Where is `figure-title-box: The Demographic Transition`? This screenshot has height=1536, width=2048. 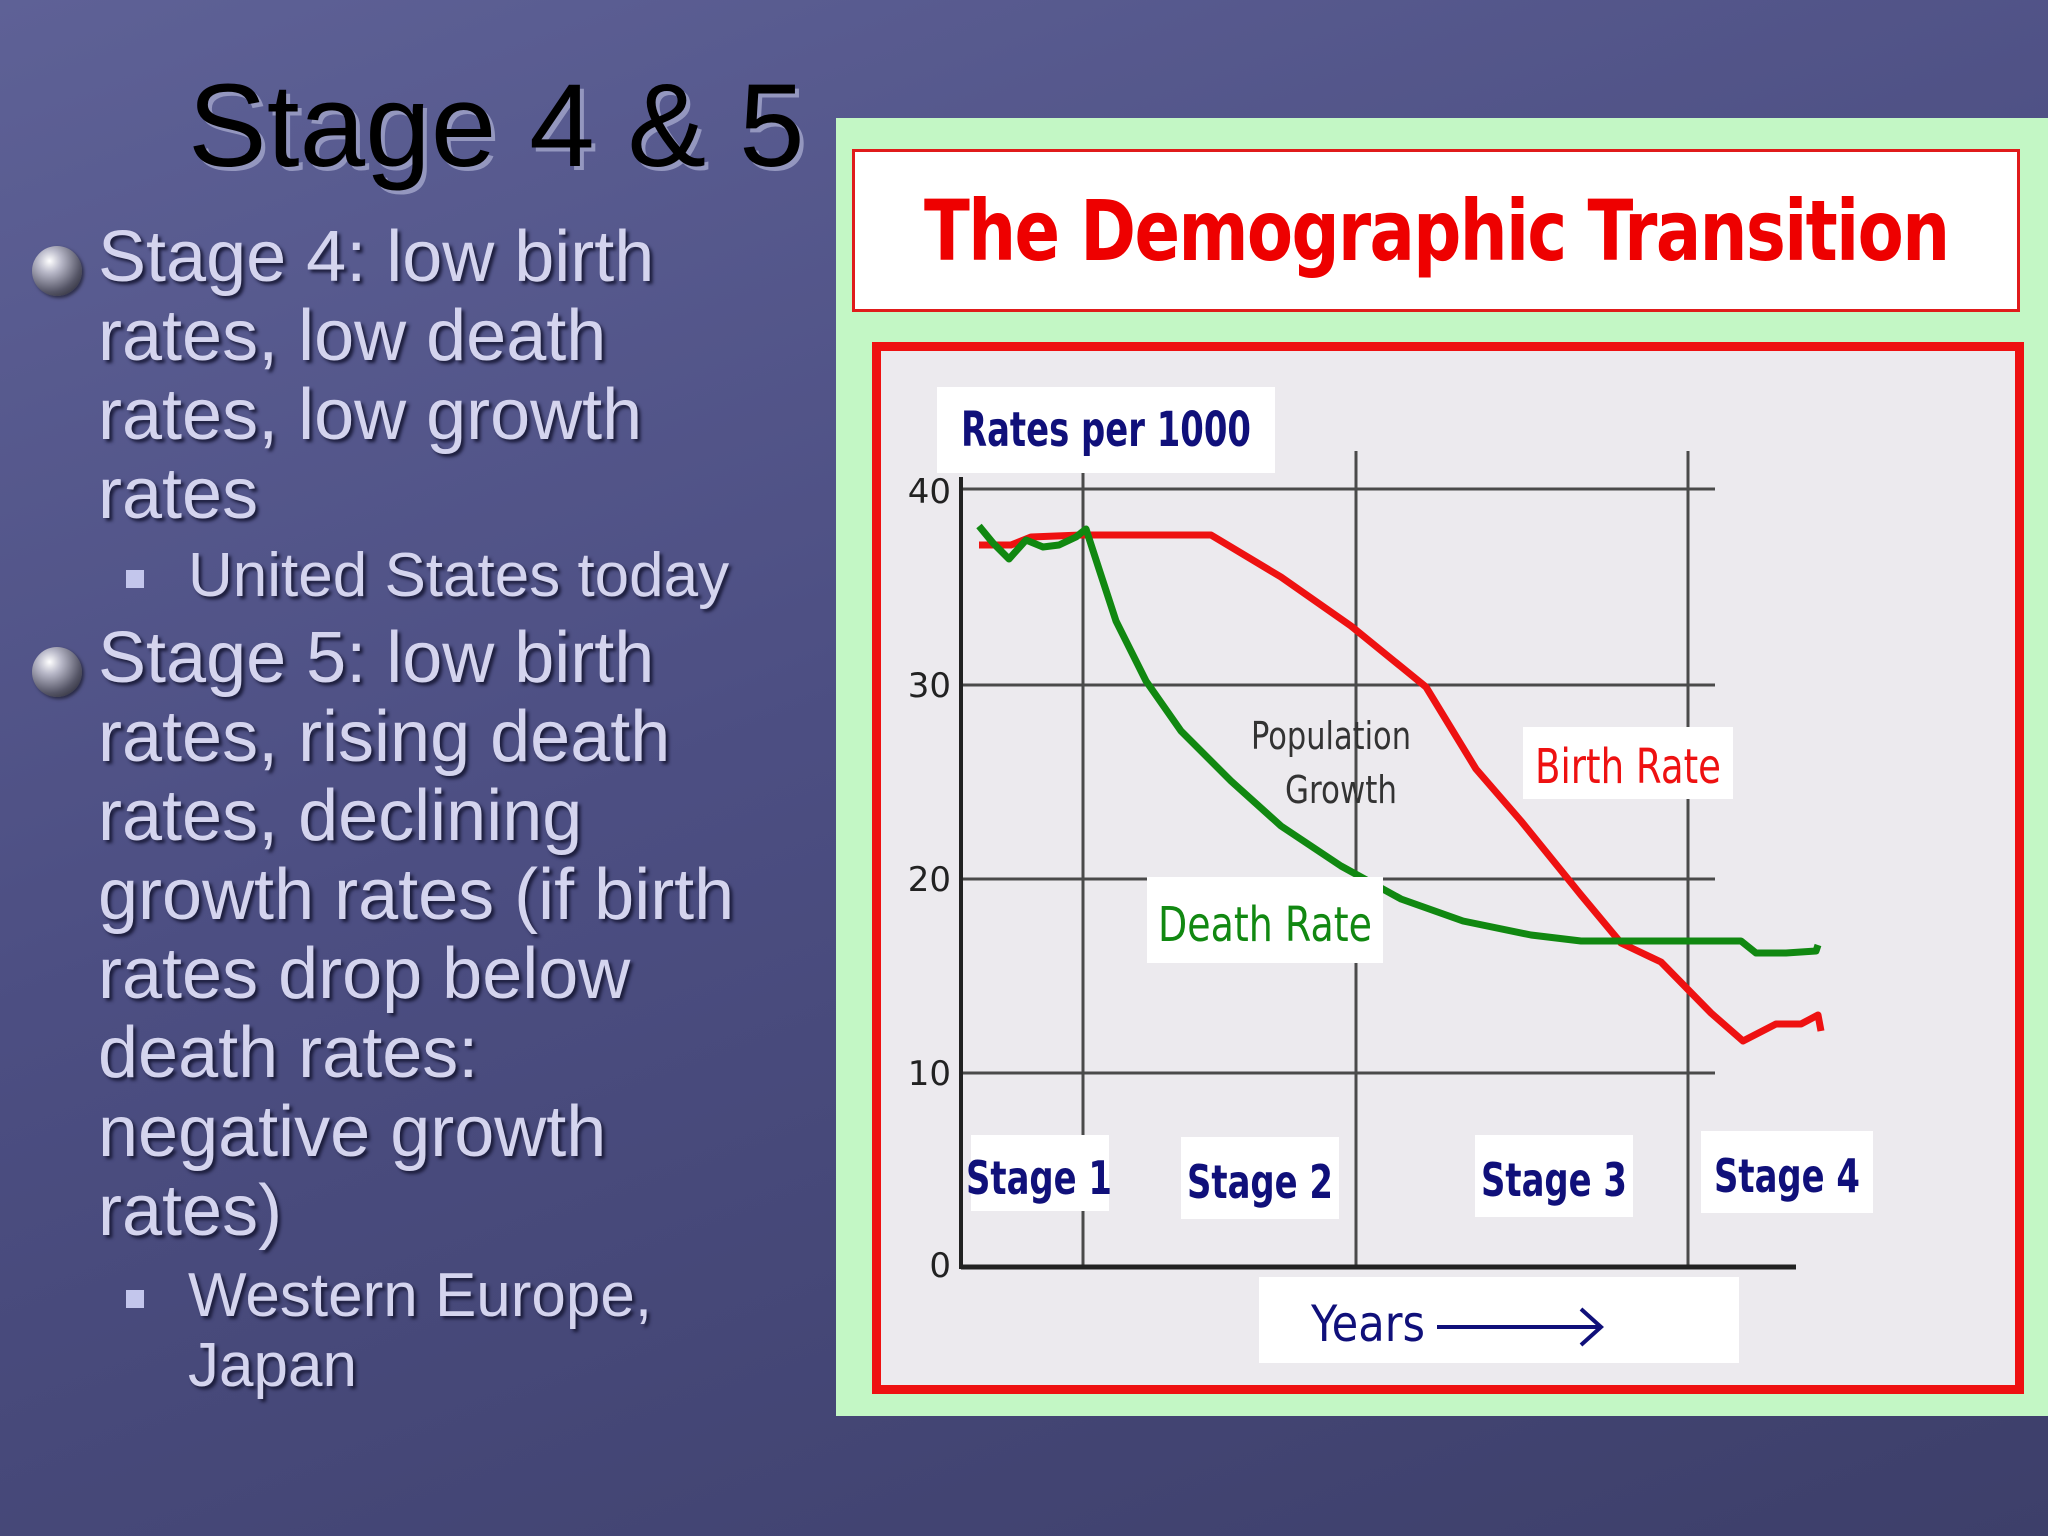
figure-title-box: The Demographic Transition is located at coordinates (1436, 230).